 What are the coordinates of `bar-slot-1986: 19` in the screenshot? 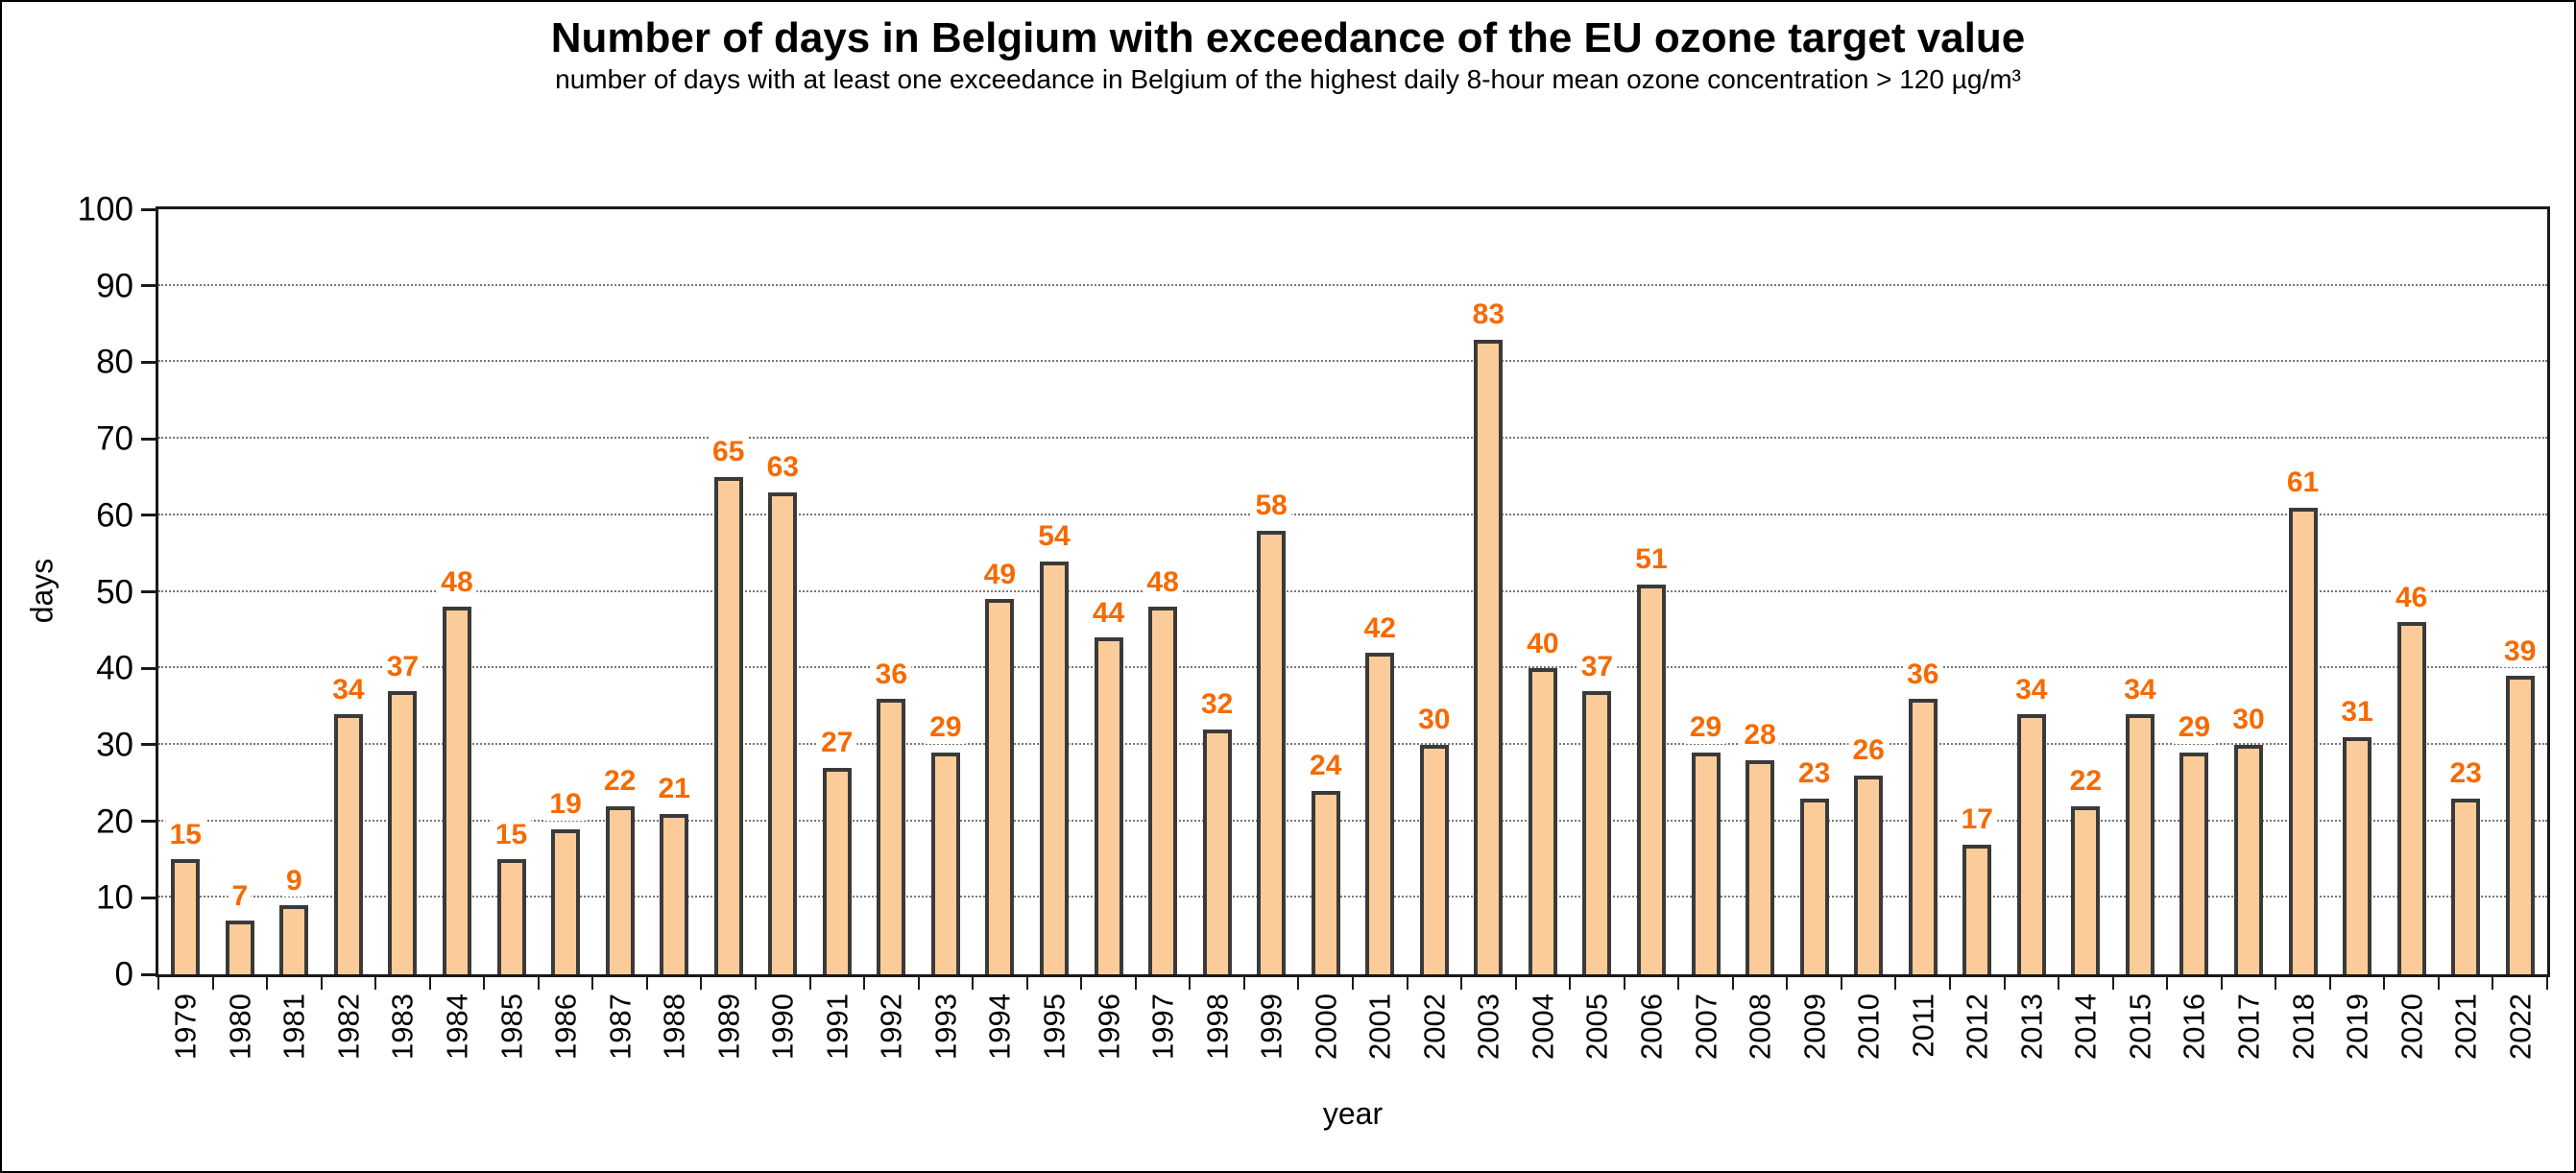 It's located at (566, 591).